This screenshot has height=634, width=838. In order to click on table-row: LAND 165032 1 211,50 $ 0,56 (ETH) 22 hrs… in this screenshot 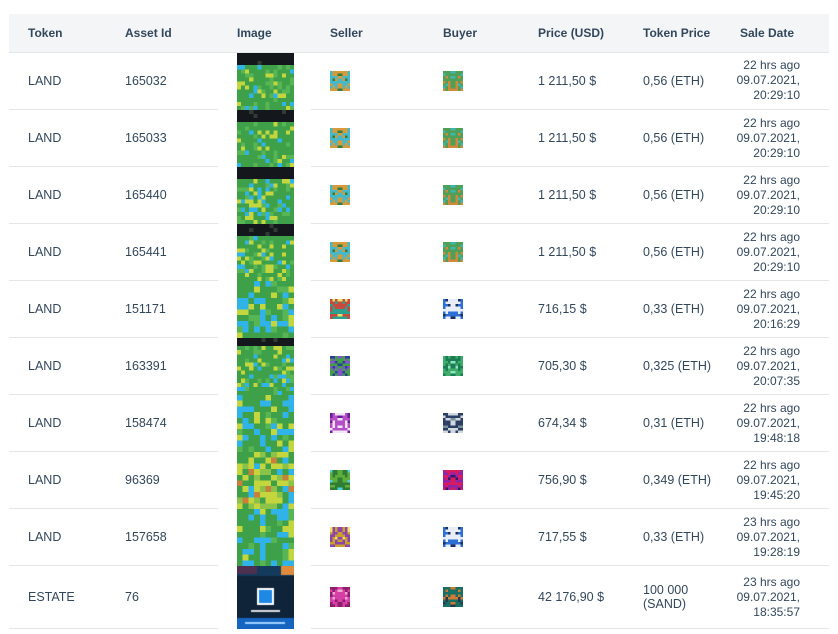, I will do `click(419, 81)`.